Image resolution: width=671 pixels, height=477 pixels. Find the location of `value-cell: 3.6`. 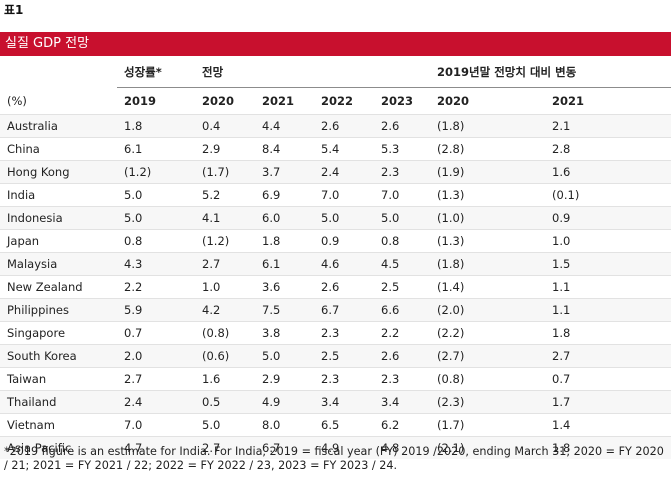

value-cell: 3.6 is located at coordinates (284, 287).